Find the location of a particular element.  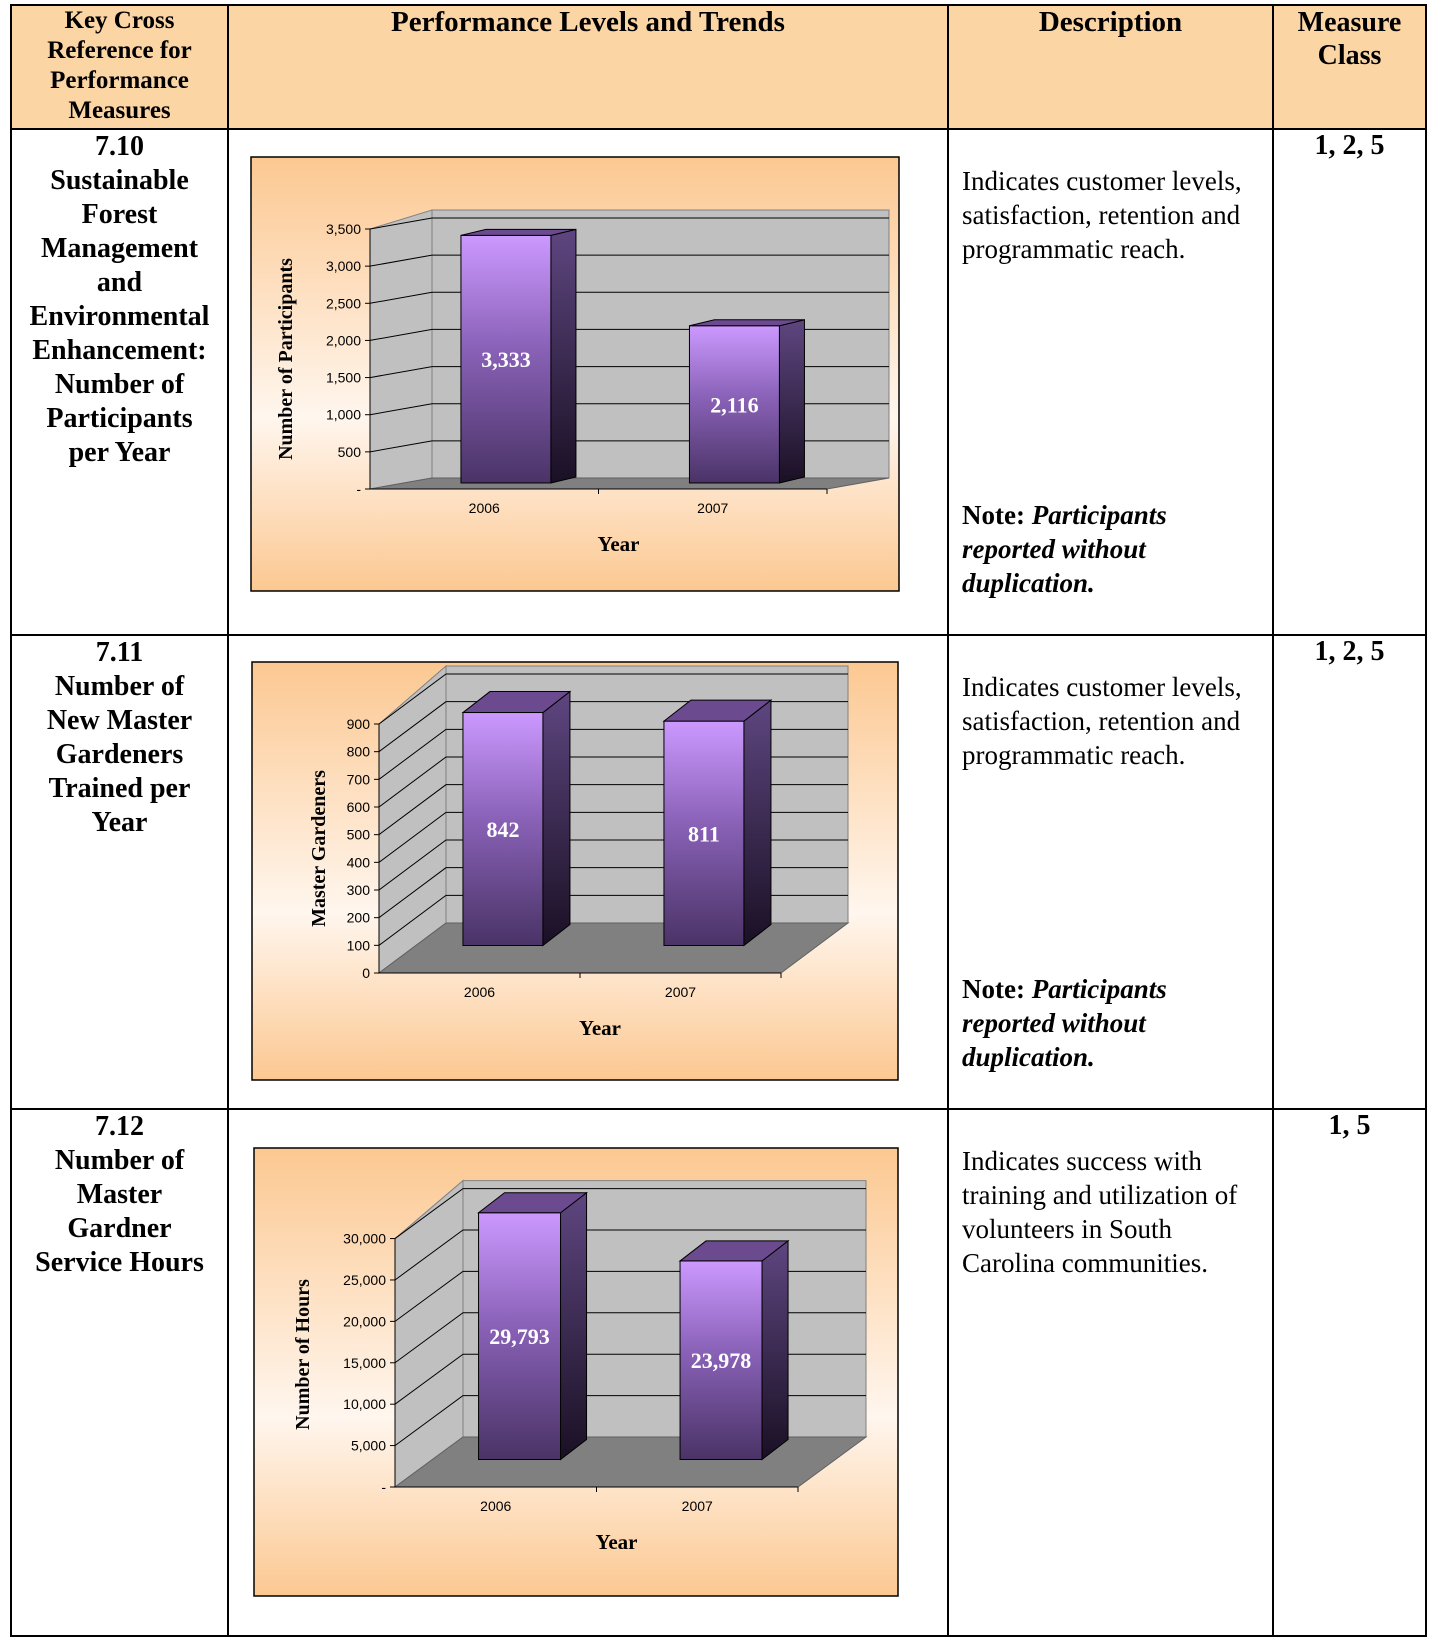

bar-data-label: 842 is located at coordinates (502, 829).